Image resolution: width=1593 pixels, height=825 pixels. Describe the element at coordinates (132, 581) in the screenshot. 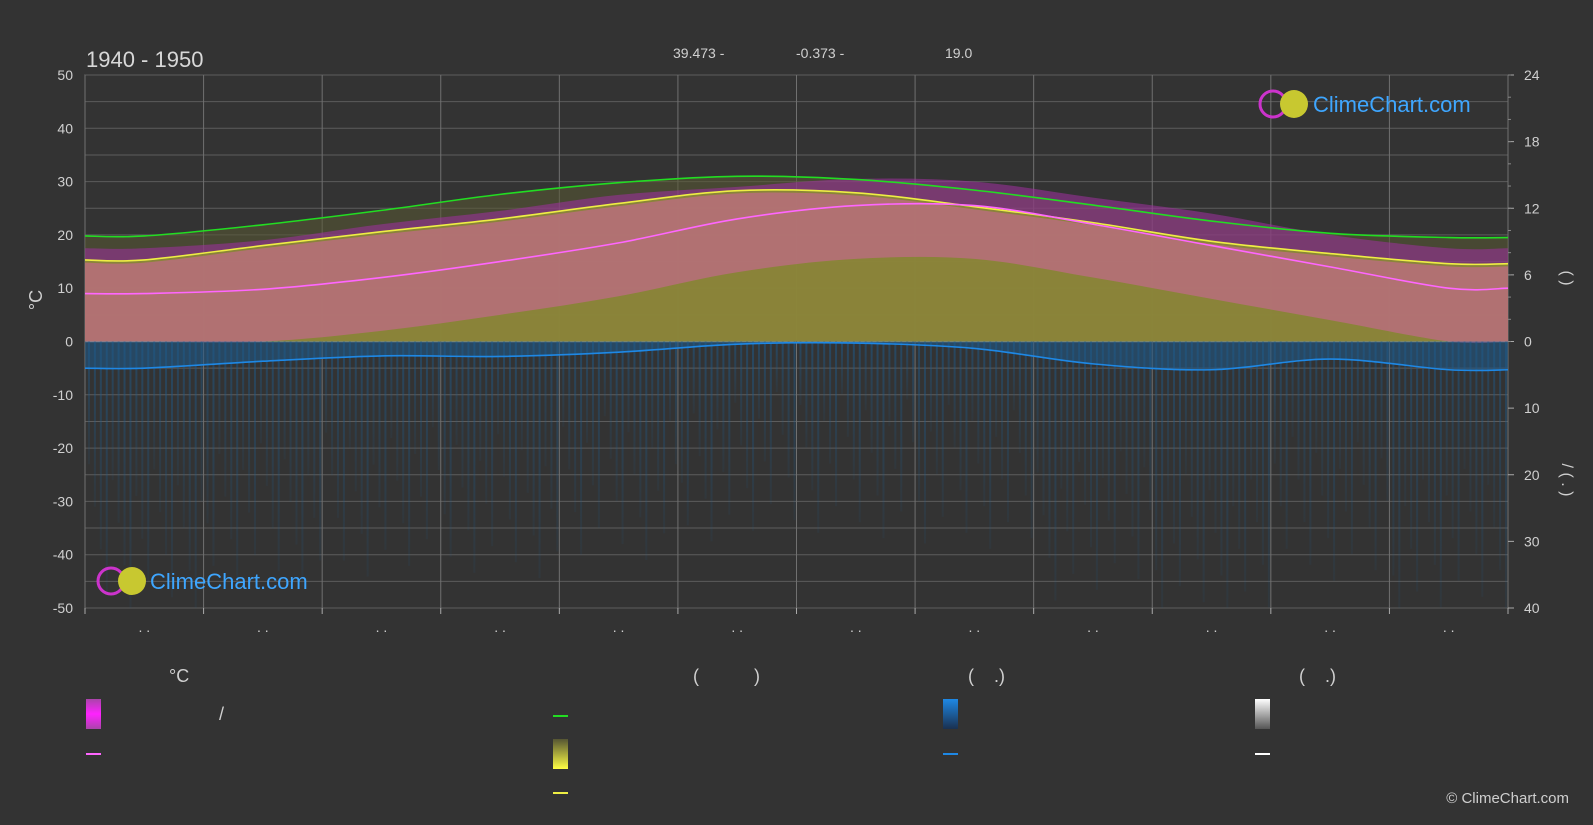

I see `logo-sun-icon` at that location.